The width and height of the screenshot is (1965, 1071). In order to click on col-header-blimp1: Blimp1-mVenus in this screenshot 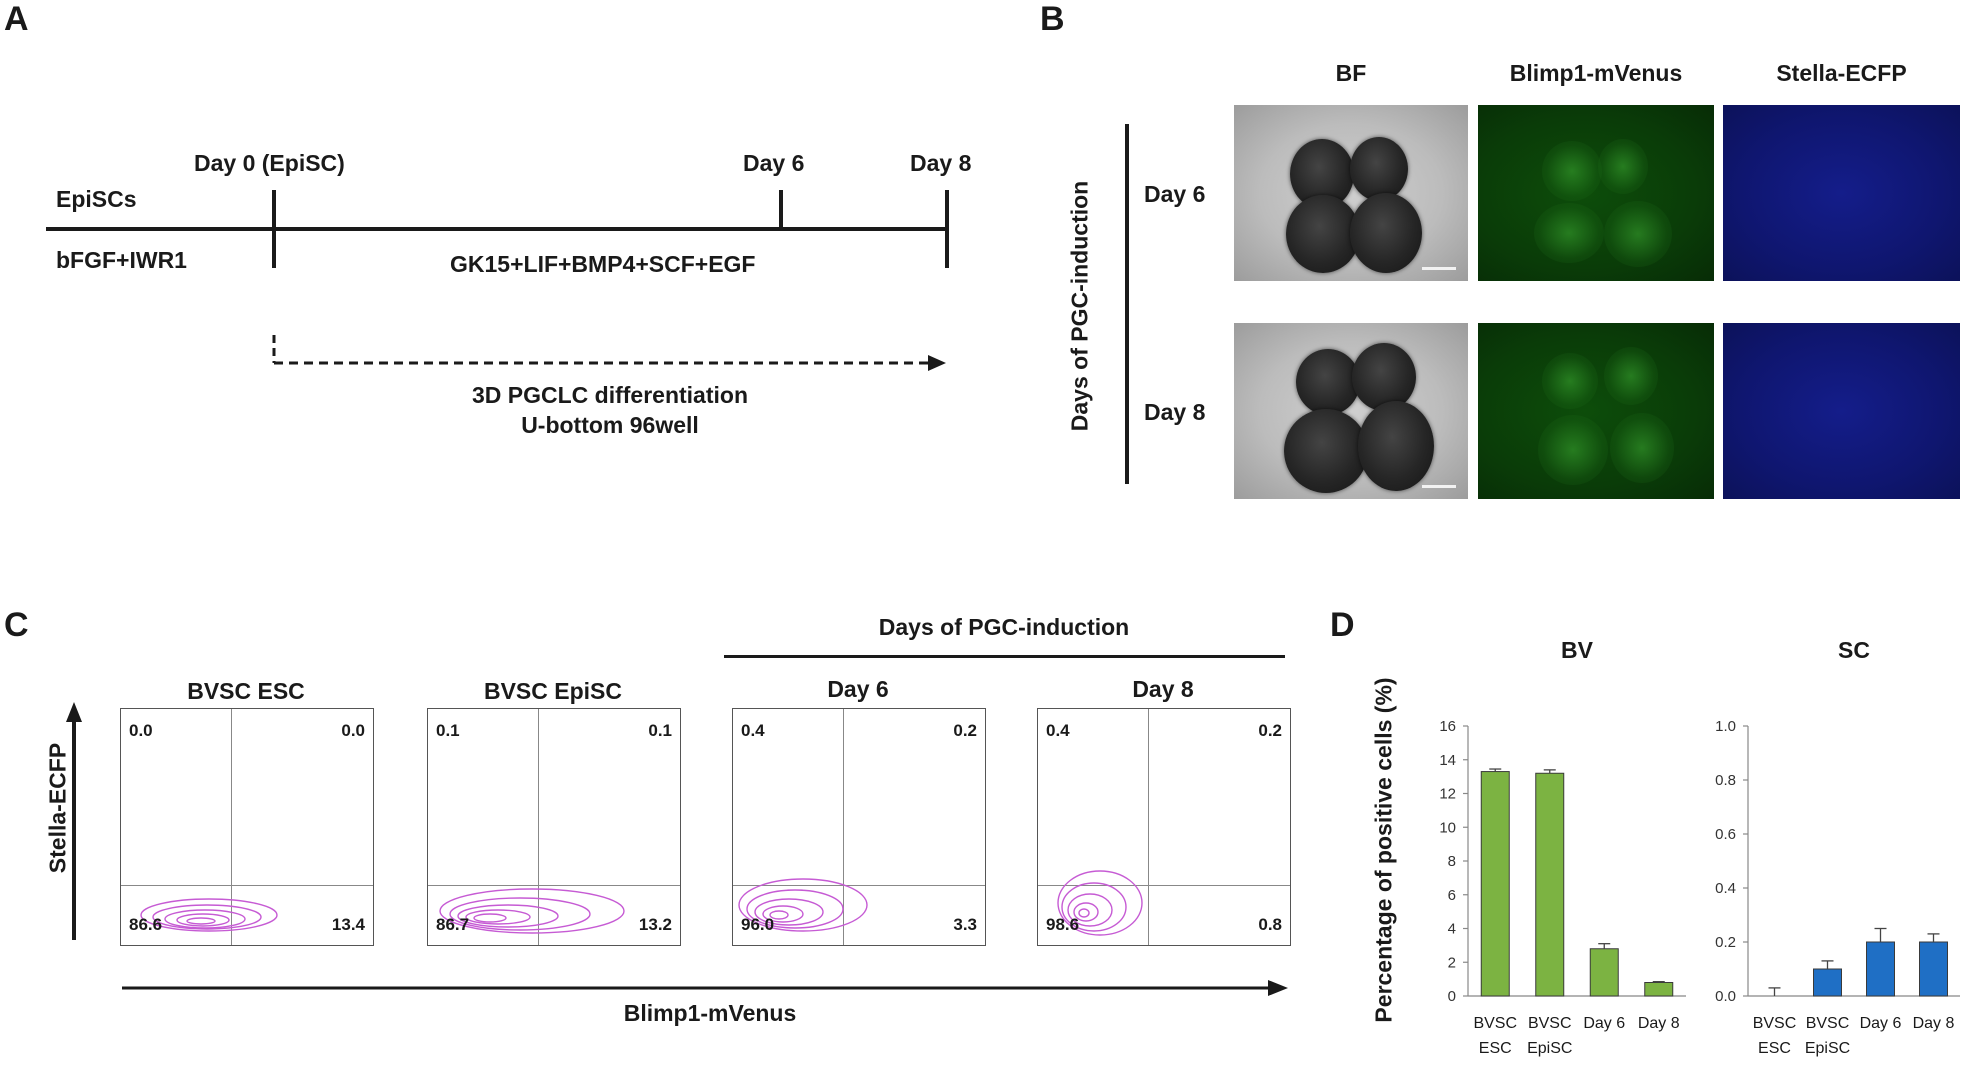, I will do `click(1596, 73)`.